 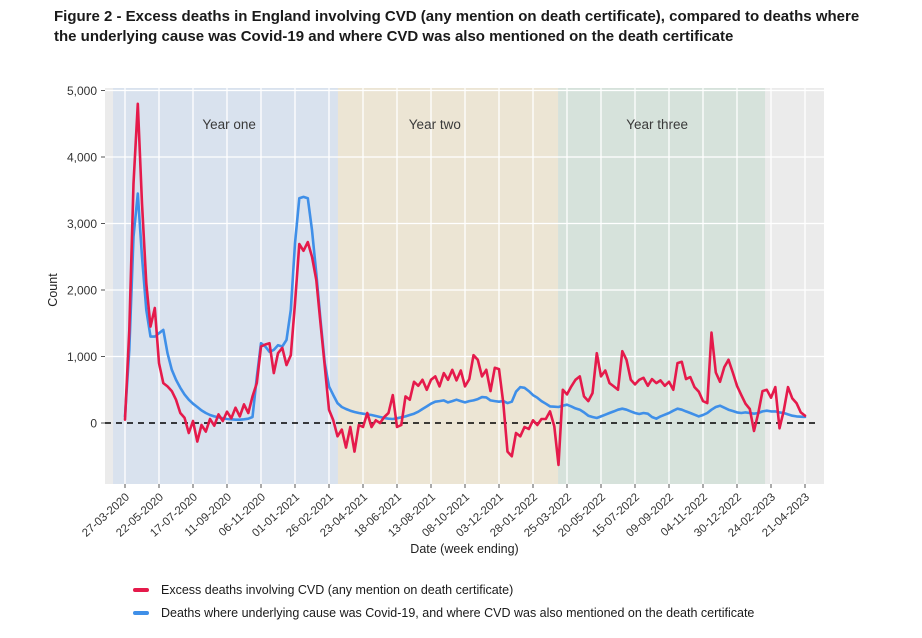 What do you see at coordinates (229, 124) in the screenshot?
I see `band-label-1: Year one` at bounding box center [229, 124].